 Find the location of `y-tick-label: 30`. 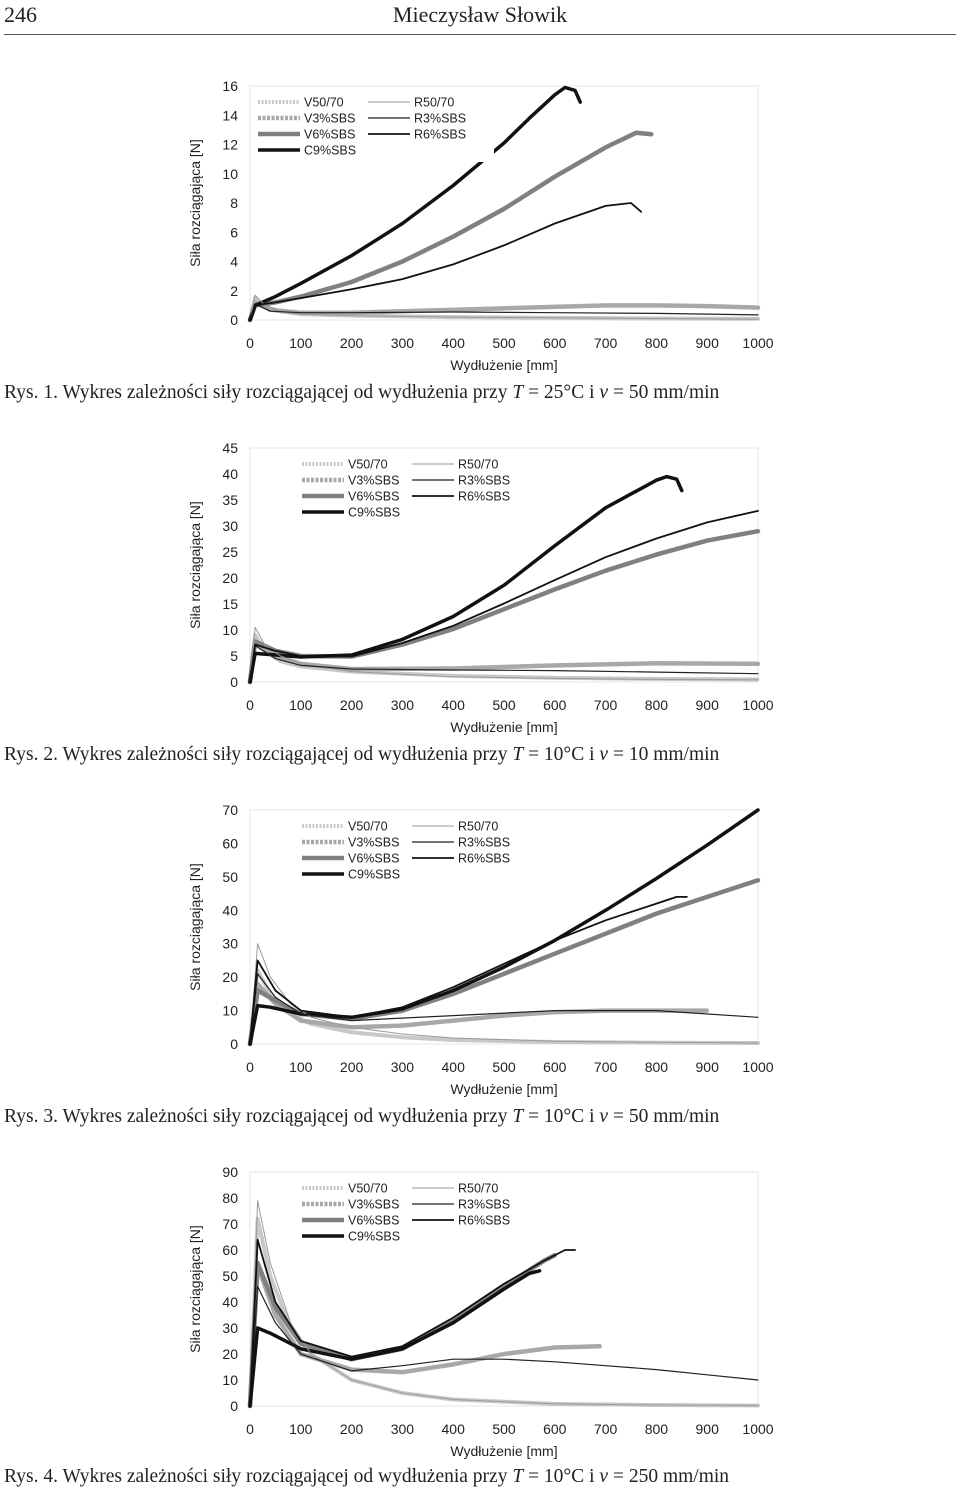

y-tick-label: 30 is located at coordinates (230, 526).